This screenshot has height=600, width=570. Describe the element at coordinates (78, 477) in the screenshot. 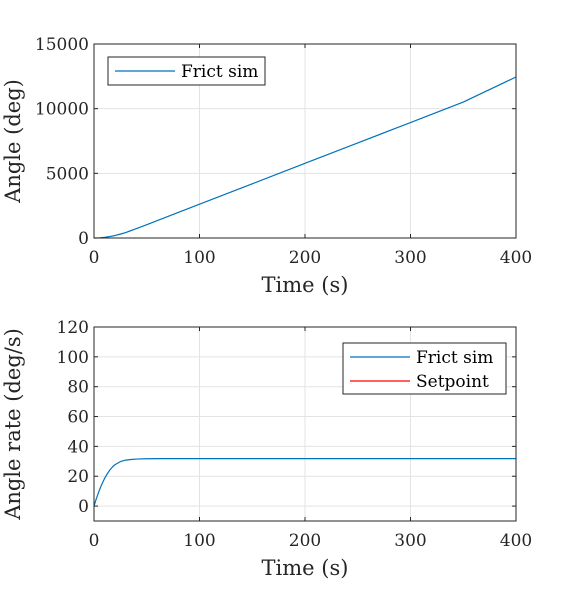

I see `y-tick-label: 20` at that location.